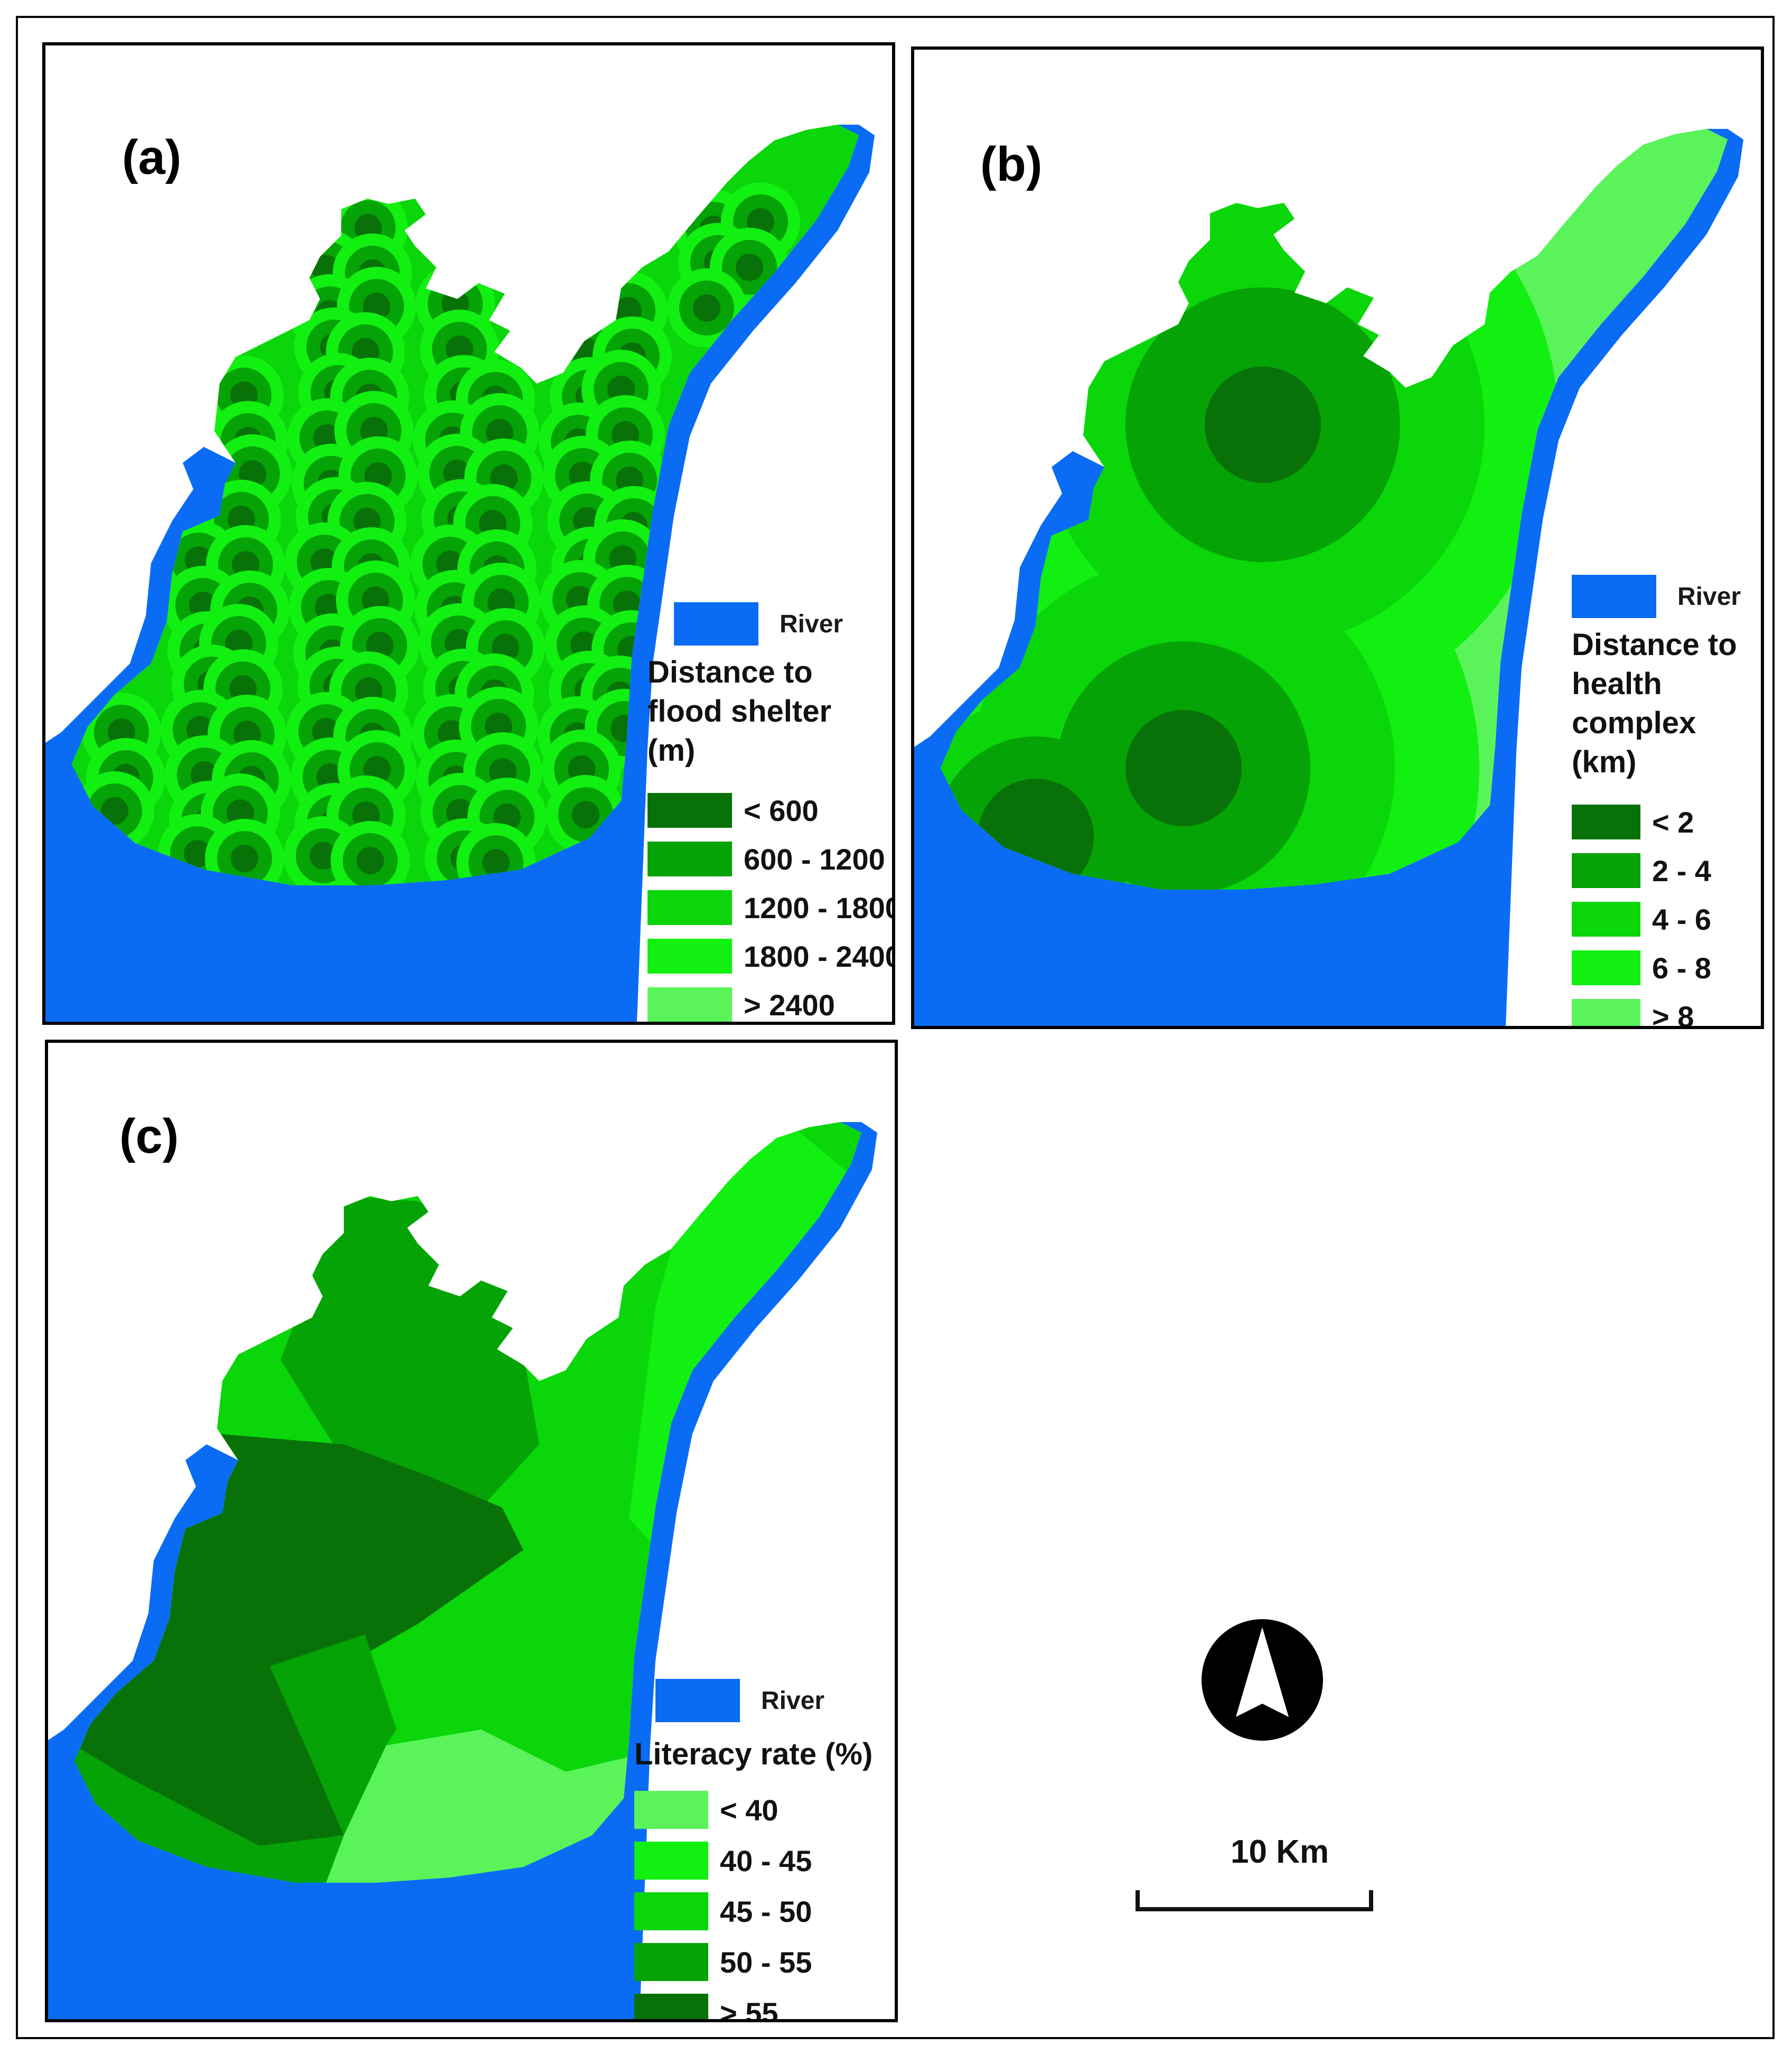 The image size is (1792, 2055). I want to click on legend-row: < 40, so click(753, 1810).